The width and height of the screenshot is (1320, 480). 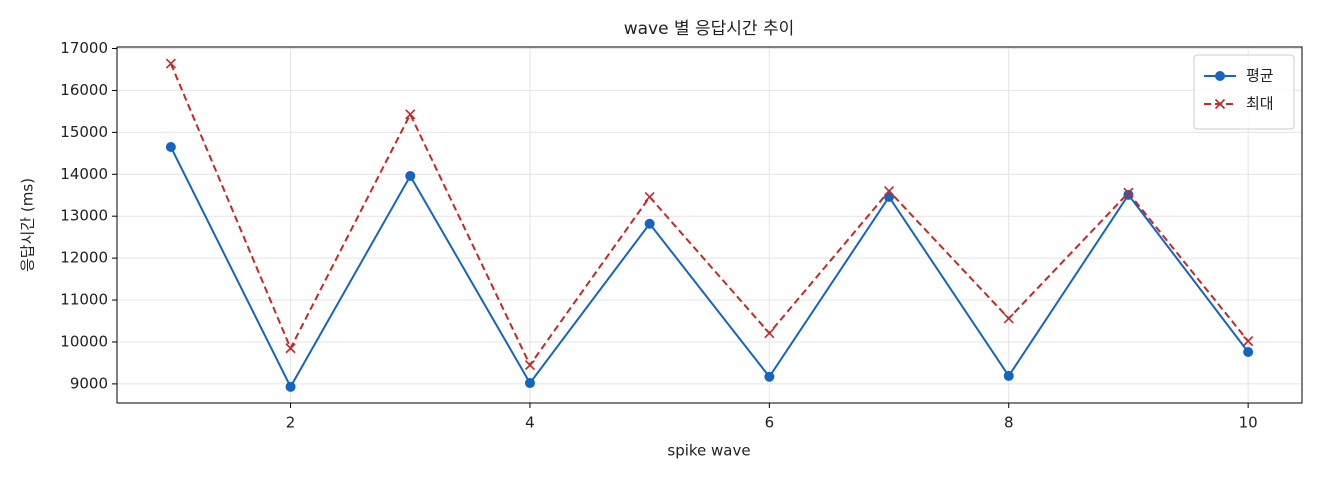 I want to click on y-tick-label: 14000, so click(x=84, y=174).